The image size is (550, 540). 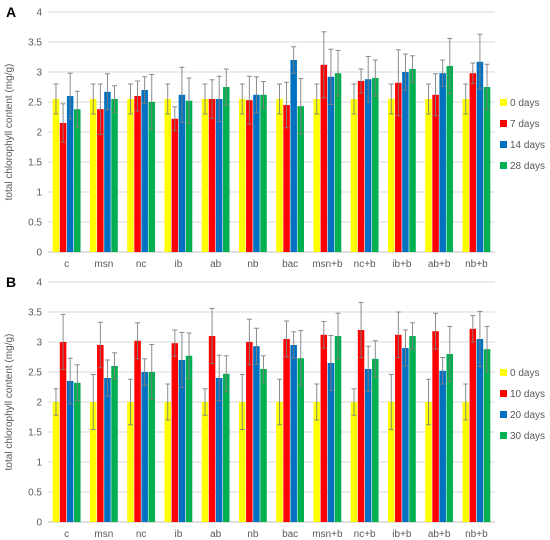 What do you see at coordinates (39, 133) in the screenshot?
I see `y-tick-label: 2` at bounding box center [39, 133].